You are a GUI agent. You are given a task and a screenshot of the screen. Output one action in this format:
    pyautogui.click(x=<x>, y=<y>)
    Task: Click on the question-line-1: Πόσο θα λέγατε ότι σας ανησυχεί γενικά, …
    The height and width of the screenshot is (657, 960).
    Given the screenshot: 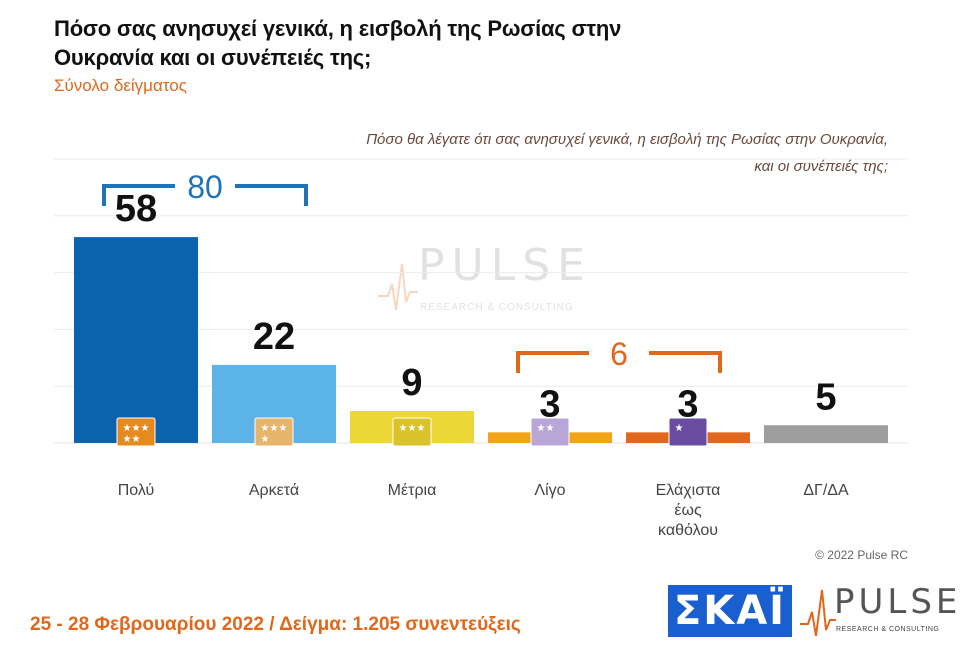 What is the action you would take?
    pyautogui.click(x=627, y=139)
    